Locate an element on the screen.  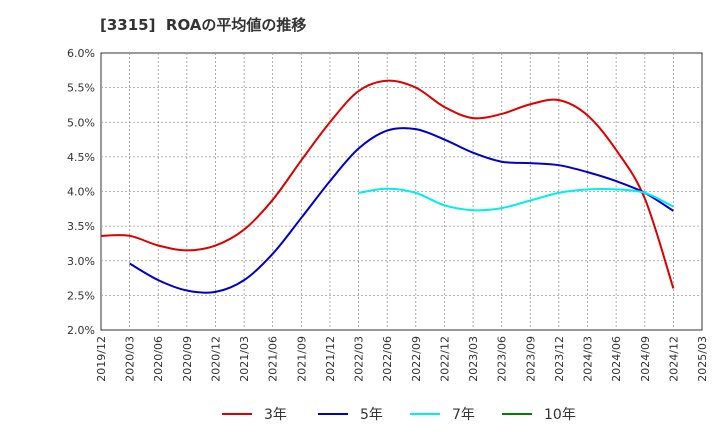
x-tick-label: 2022/03 is located at coordinates (359, 359).